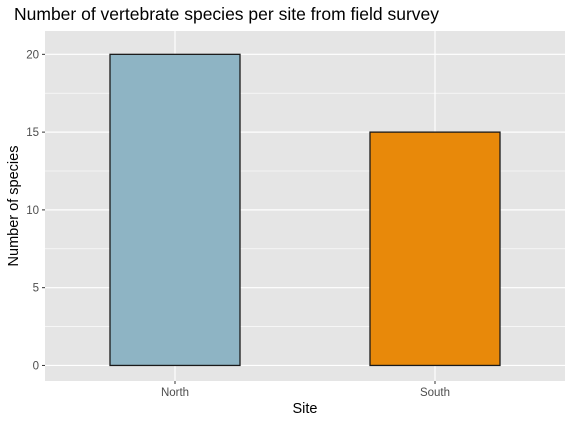  What do you see at coordinates (305, 409) in the screenshot?
I see `x-axis-title: Site` at bounding box center [305, 409].